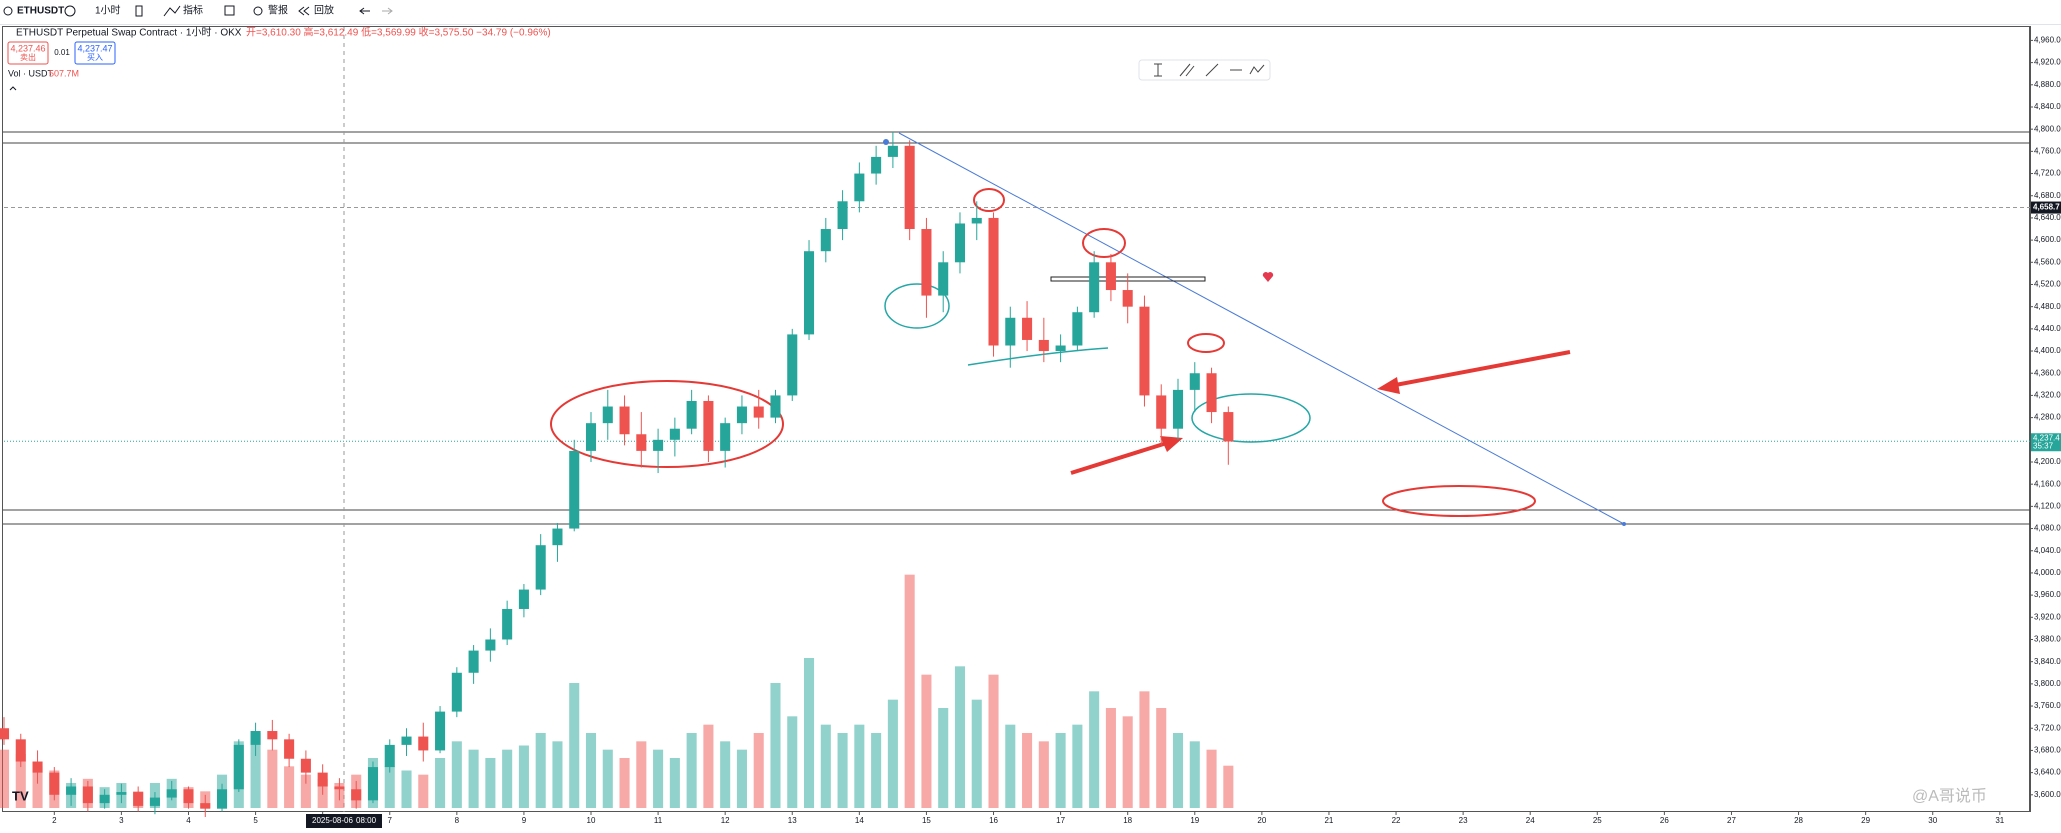 The image size is (2061, 833). I want to click on y-tick-label: 3,880.0, so click(2047, 639).